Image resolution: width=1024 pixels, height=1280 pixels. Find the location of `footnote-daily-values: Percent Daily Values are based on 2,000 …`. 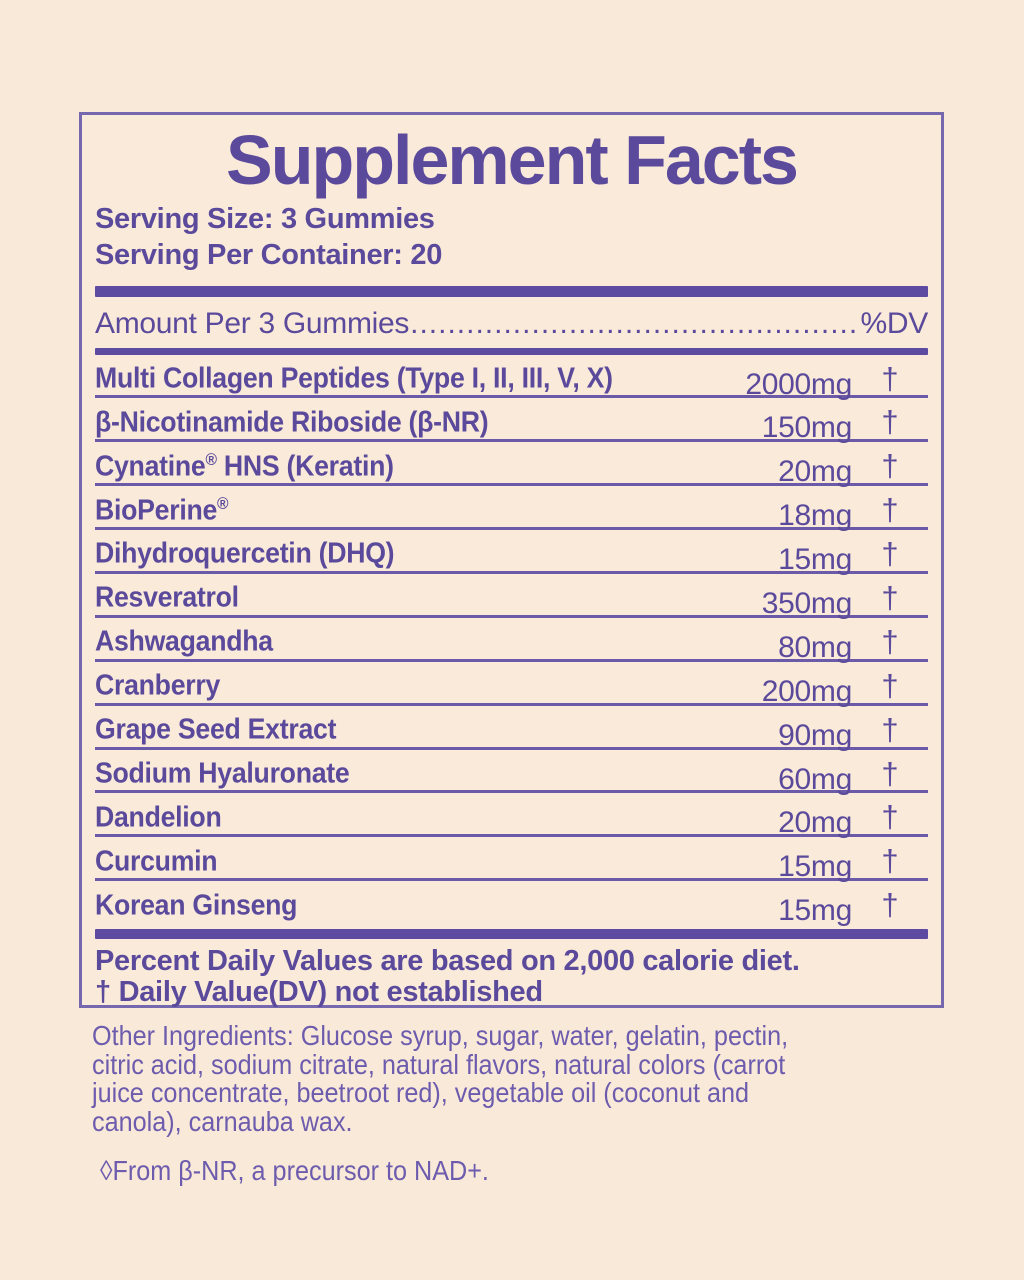

footnote-daily-values: Percent Daily Values are based on 2,000 … is located at coordinates (447, 961).